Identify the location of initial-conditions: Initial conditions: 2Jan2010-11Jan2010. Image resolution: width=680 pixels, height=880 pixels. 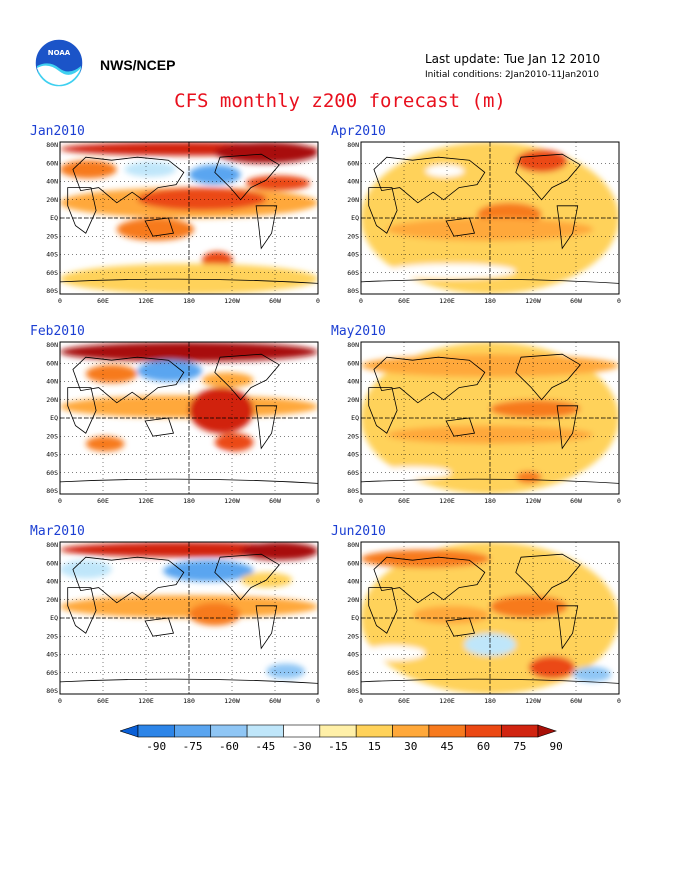
(512, 75).